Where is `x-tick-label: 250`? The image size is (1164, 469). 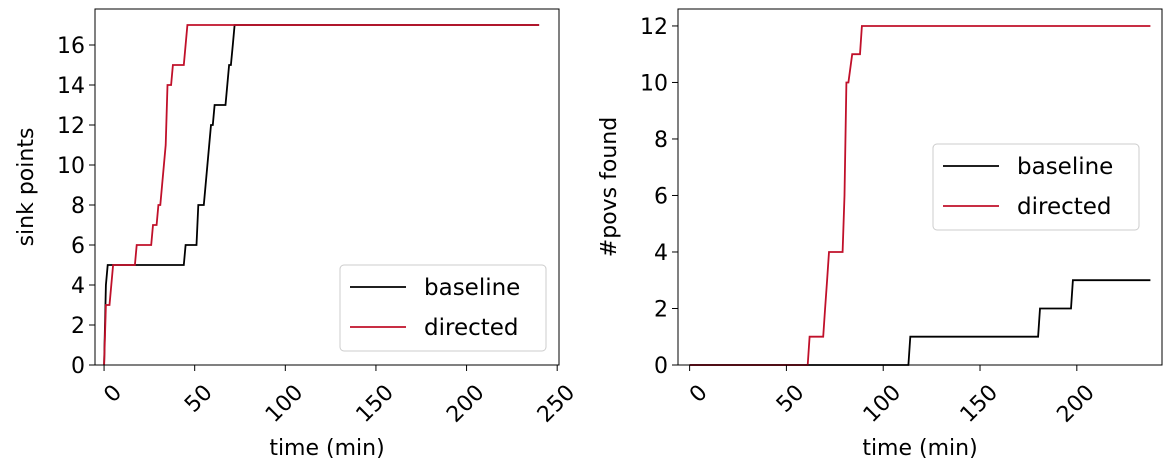 x-tick-label: 250 is located at coordinates (556, 403).